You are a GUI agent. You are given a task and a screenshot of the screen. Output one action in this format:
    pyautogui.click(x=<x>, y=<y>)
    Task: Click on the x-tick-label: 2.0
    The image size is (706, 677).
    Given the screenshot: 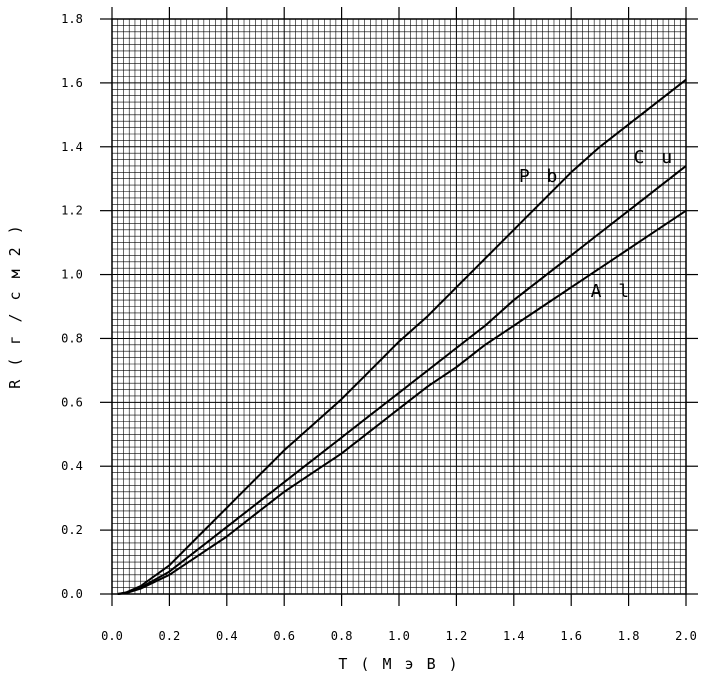 What is the action you would take?
    pyautogui.click(x=686, y=636)
    